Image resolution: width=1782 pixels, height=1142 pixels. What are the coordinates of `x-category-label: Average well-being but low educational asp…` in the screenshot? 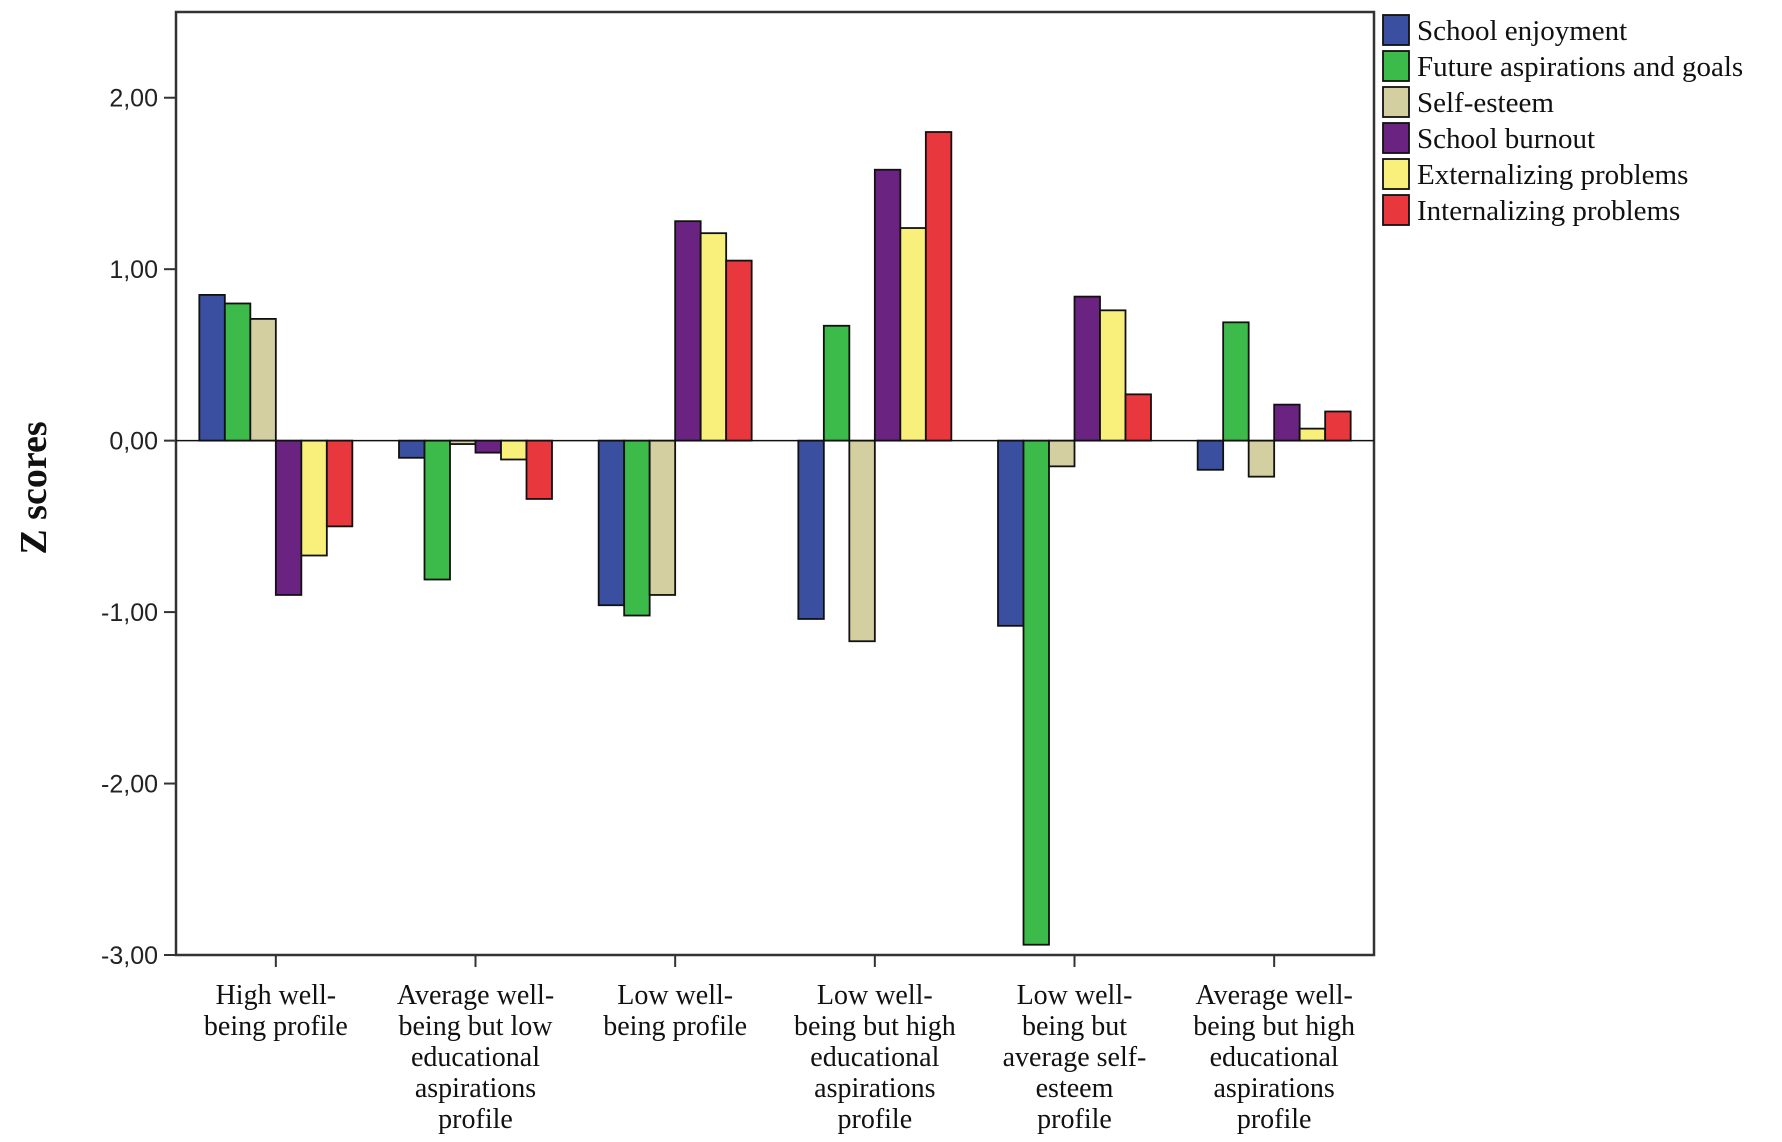 It's located at (475, 1057).